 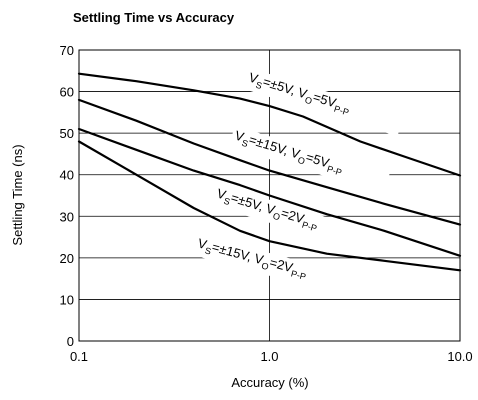 I want to click on y-tick-labels: 0 10 20 30 40 50 60 70, so click(x=67, y=196).